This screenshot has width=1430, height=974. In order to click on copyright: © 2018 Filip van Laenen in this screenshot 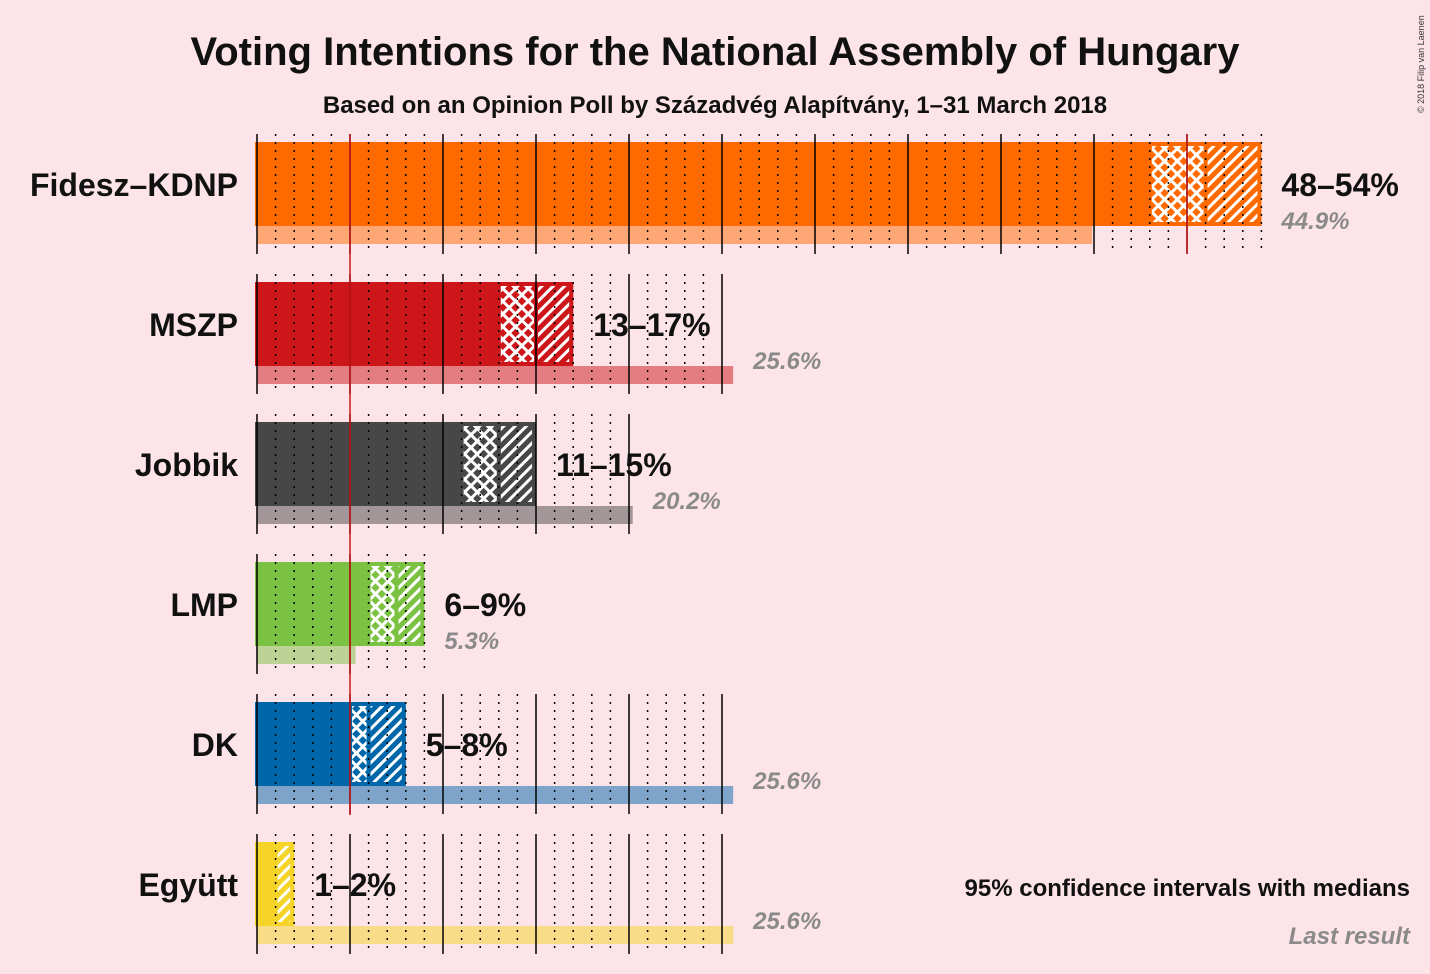, I will do `click(1421, 64)`.